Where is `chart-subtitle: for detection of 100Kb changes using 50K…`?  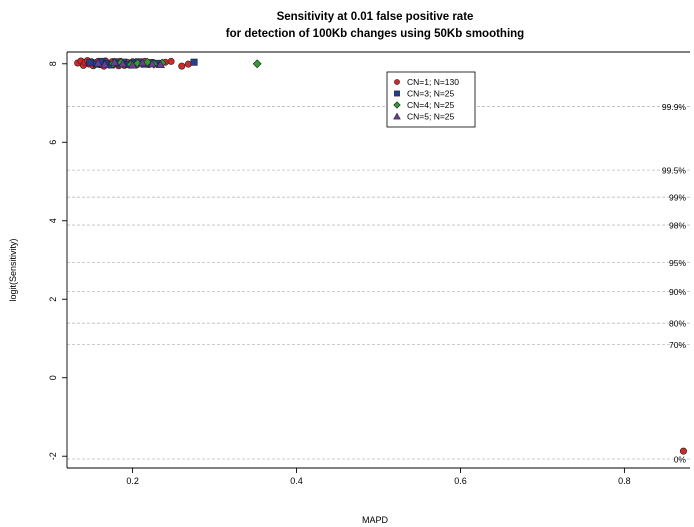
chart-subtitle: for detection of 100Kb changes using 50K… is located at coordinates (375, 34).